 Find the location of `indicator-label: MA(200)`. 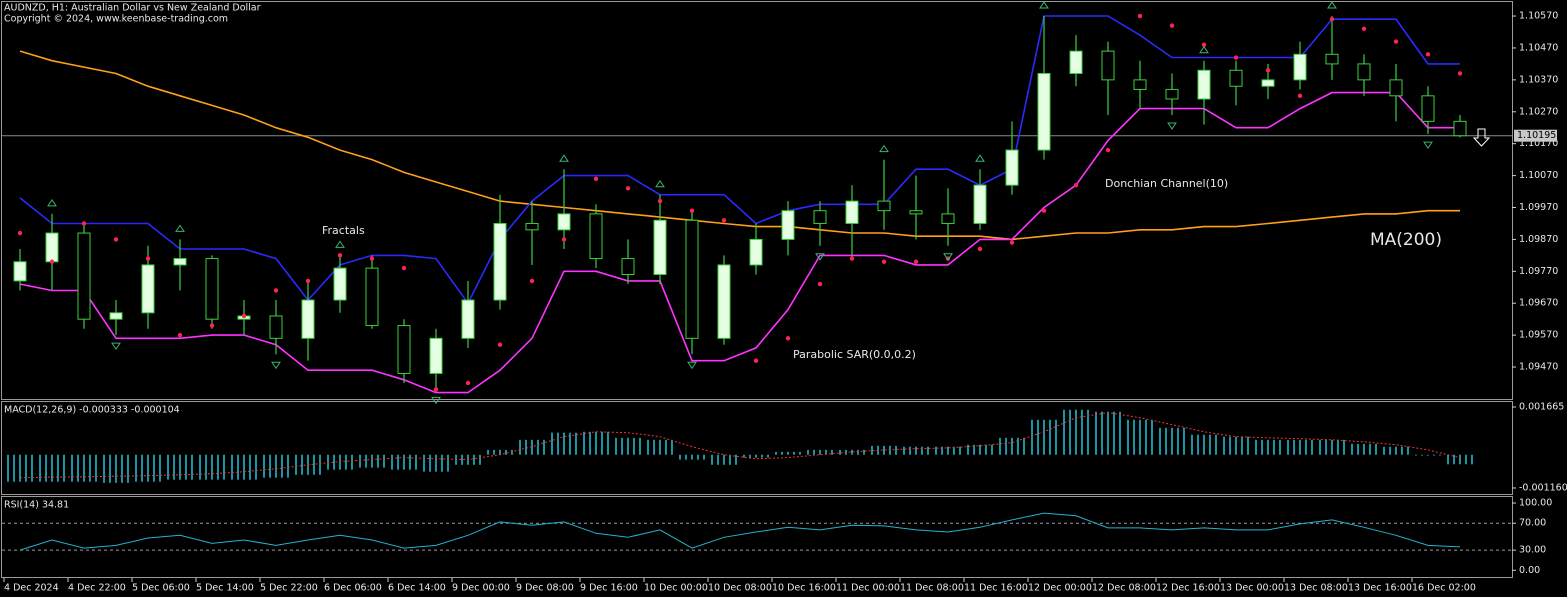

indicator-label: MA(200) is located at coordinates (1406, 240).